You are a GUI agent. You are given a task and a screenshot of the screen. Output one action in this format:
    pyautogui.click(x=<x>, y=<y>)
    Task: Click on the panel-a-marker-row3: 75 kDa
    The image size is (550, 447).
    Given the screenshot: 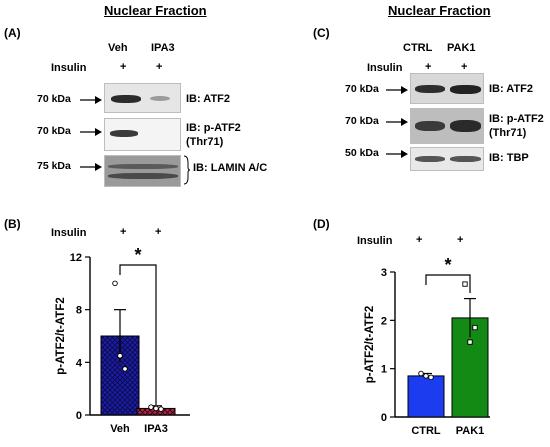 What is the action you would take?
    pyautogui.click(x=54, y=166)
    